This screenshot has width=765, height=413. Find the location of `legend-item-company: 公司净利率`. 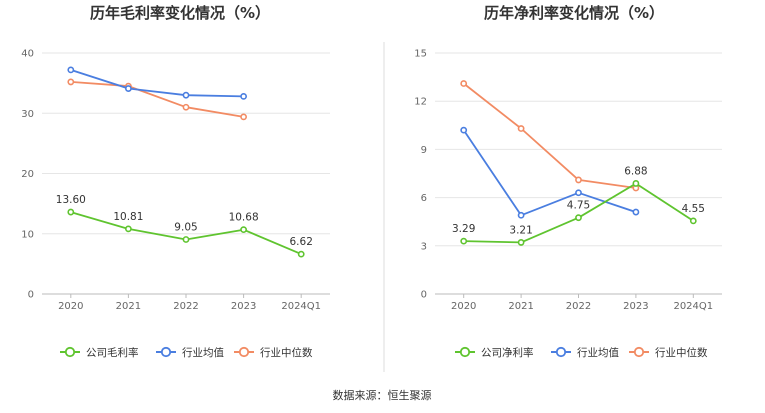

legend-item-company: 公司净利率 is located at coordinates (494, 352).